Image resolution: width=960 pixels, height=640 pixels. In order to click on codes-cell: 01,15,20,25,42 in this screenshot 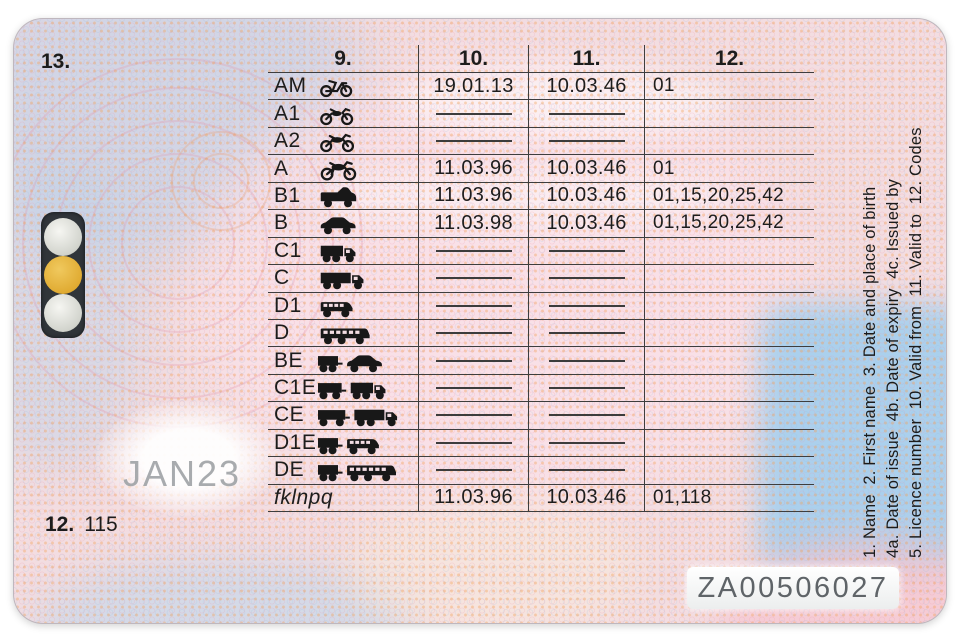, I will do `click(729, 195)`.